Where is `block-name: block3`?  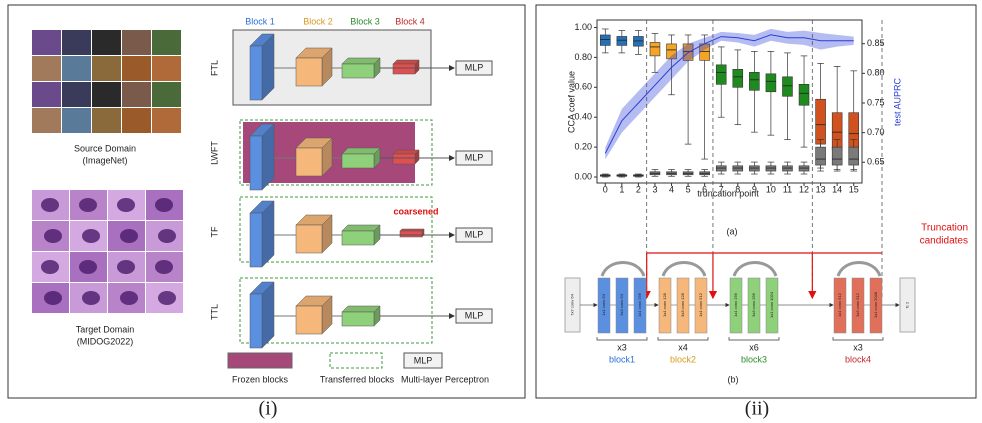 block-name: block3 is located at coordinates (754, 359).